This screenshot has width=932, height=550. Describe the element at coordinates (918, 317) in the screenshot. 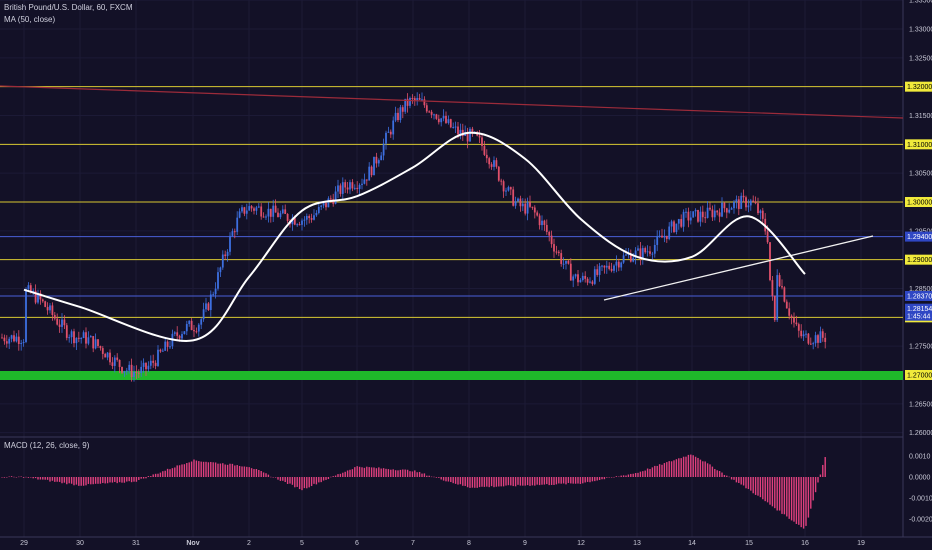

I see `current-price-timer: 1:45:44` at that location.